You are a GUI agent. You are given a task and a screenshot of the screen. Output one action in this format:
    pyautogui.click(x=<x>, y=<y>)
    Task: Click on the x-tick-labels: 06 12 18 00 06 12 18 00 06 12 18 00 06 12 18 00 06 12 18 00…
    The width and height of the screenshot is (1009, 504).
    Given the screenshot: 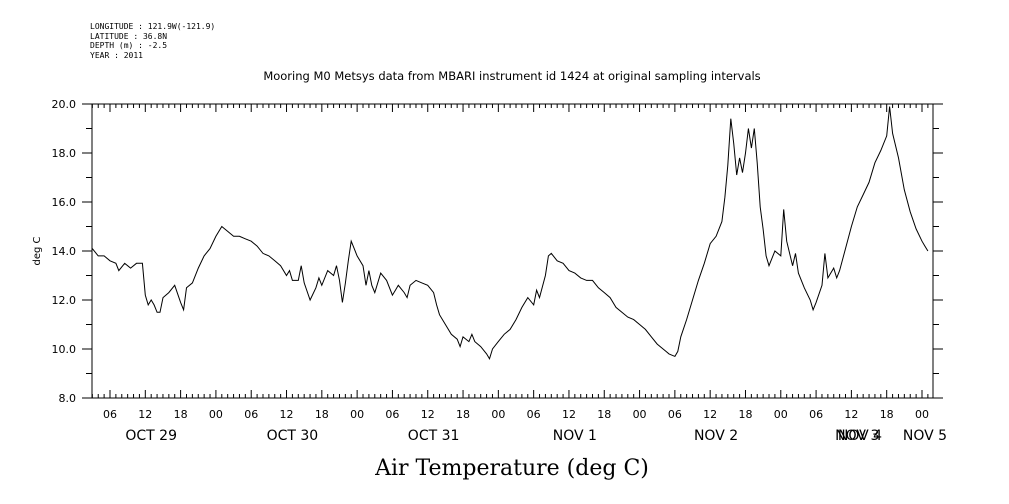 What is the action you would take?
    pyautogui.click(x=516, y=414)
    